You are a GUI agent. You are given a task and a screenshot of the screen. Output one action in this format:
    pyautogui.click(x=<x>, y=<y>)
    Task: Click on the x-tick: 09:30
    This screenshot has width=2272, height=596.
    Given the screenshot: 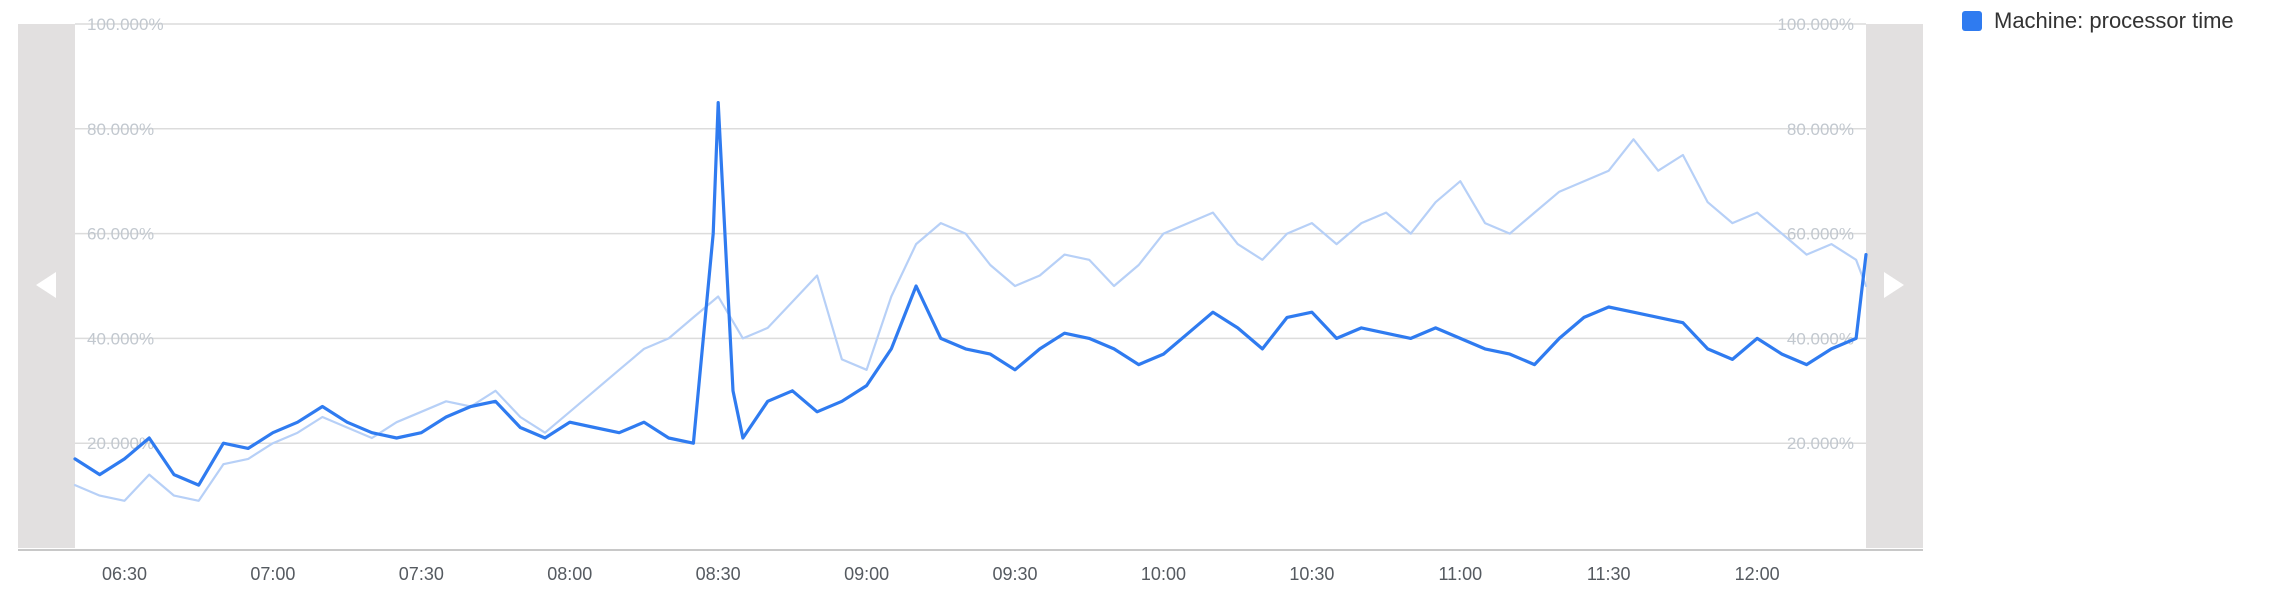 What is the action you would take?
    pyautogui.click(x=1015, y=574)
    